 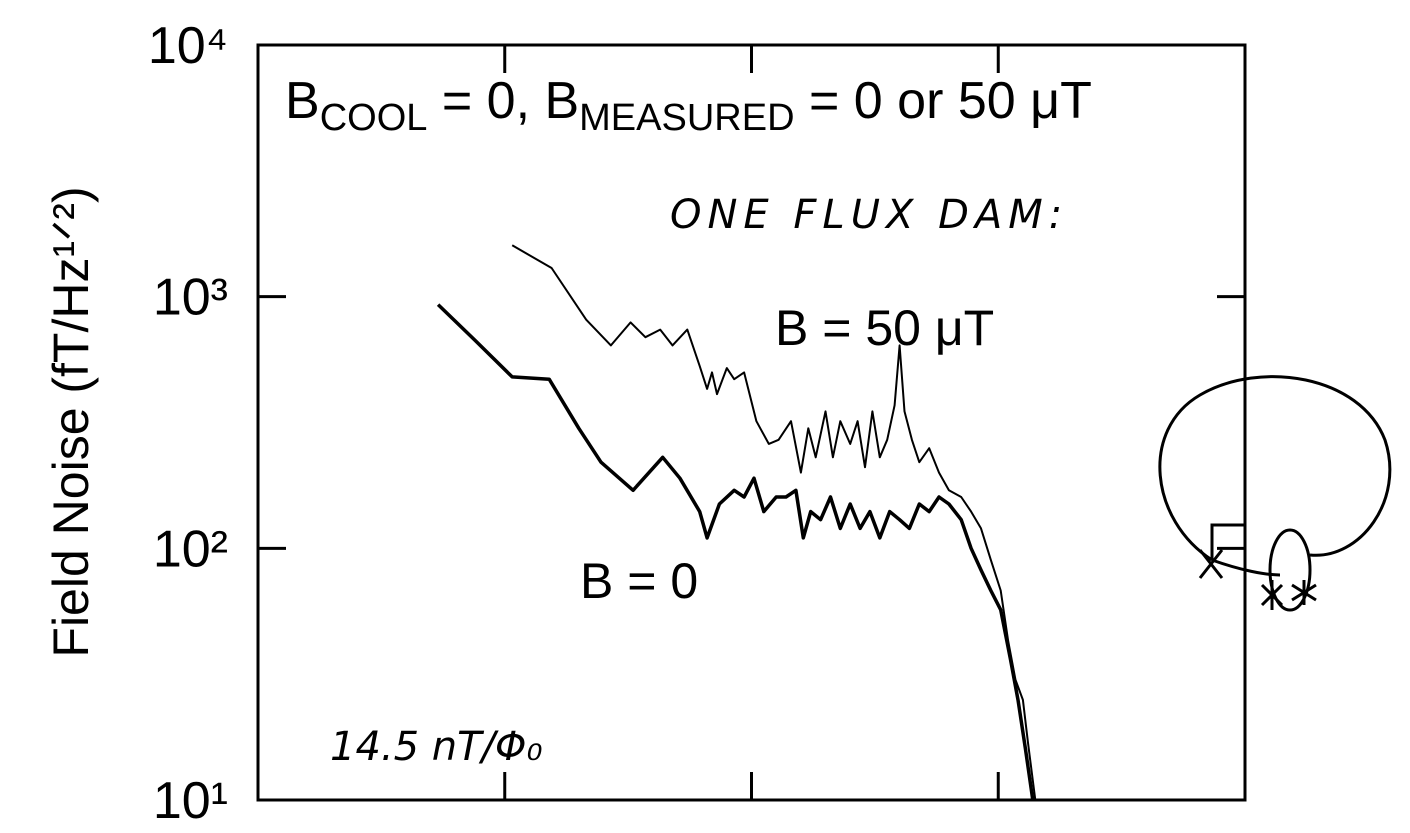 I want to click on squid-diagram, so click(x=1275, y=493).